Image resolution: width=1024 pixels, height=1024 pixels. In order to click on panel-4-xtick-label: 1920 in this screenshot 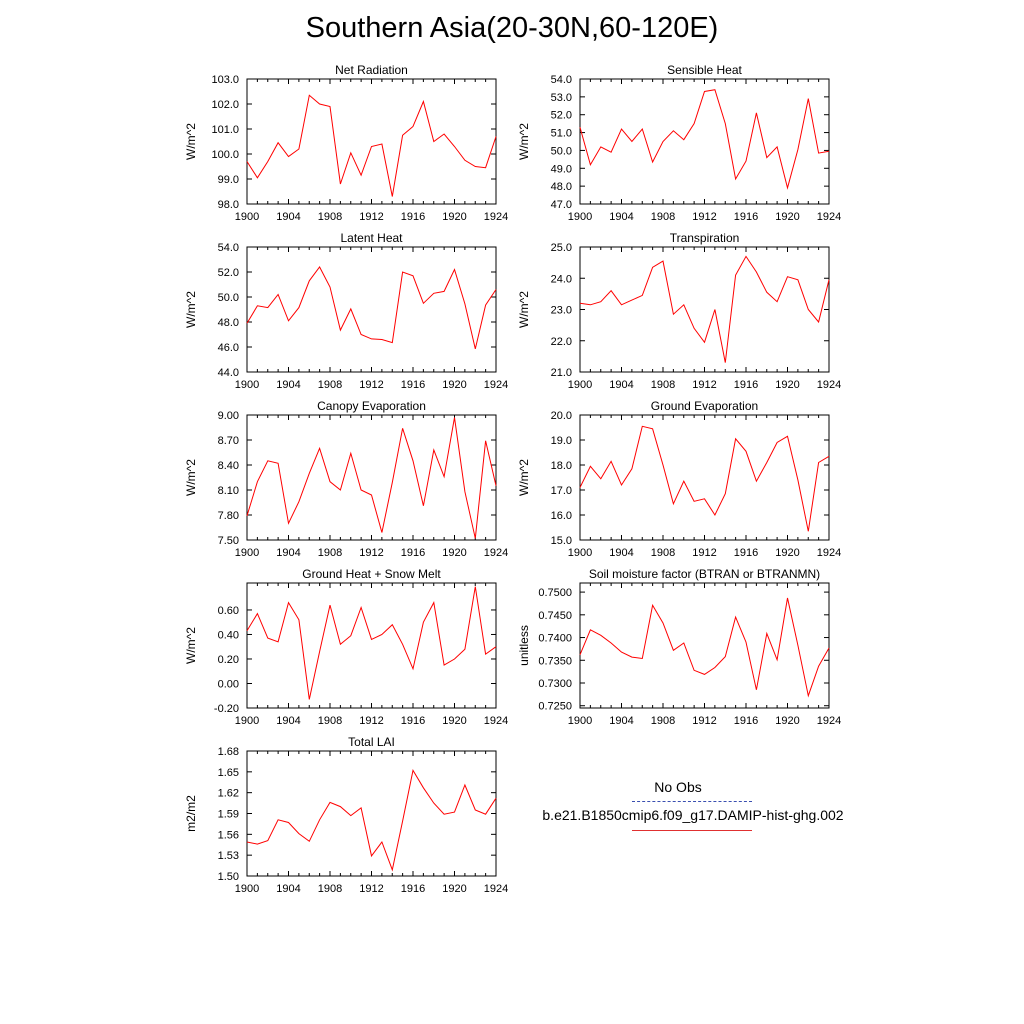, I will do `click(787, 385)`.